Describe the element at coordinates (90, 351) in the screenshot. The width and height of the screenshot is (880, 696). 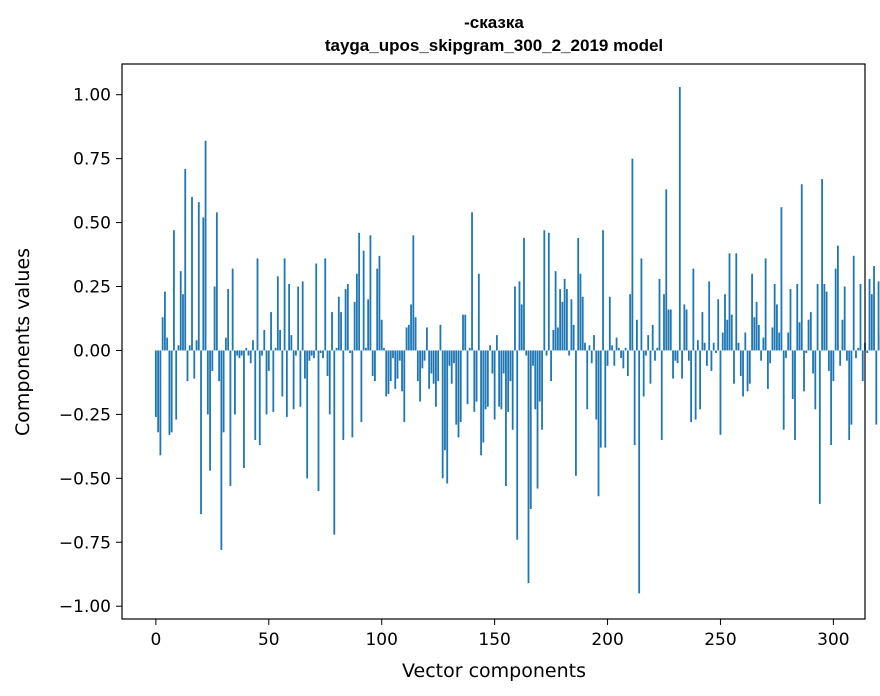
I see `y-axis-ticks: −1.00 −0.75 −0.50 −0.25 0.00 0.25 0.50 0.75 1.00` at that location.